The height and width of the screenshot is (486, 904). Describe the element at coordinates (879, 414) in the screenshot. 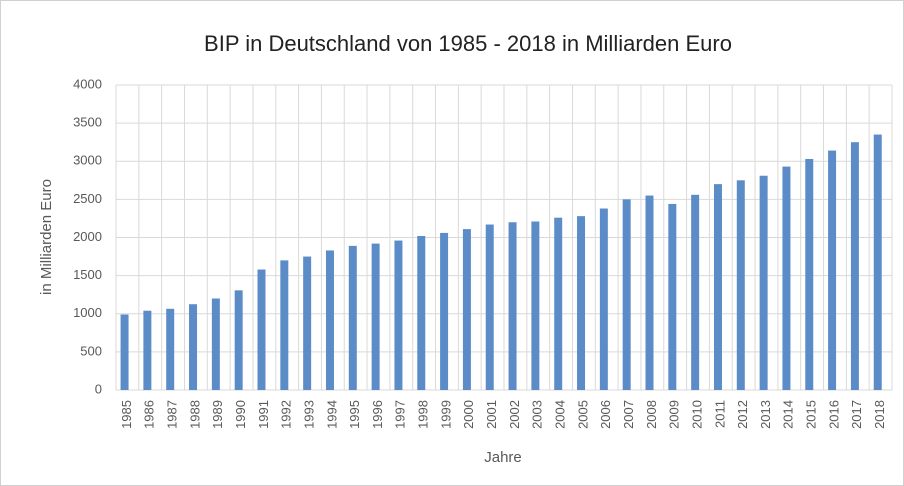

I see `x-tick-label: 2018` at that location.